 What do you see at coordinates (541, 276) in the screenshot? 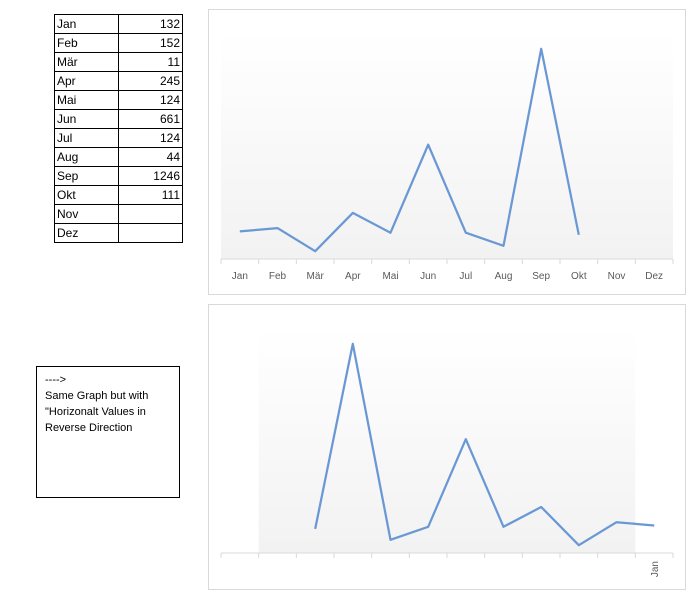
I see `x-tick-label: Sep` at bounding box center [541, 276].